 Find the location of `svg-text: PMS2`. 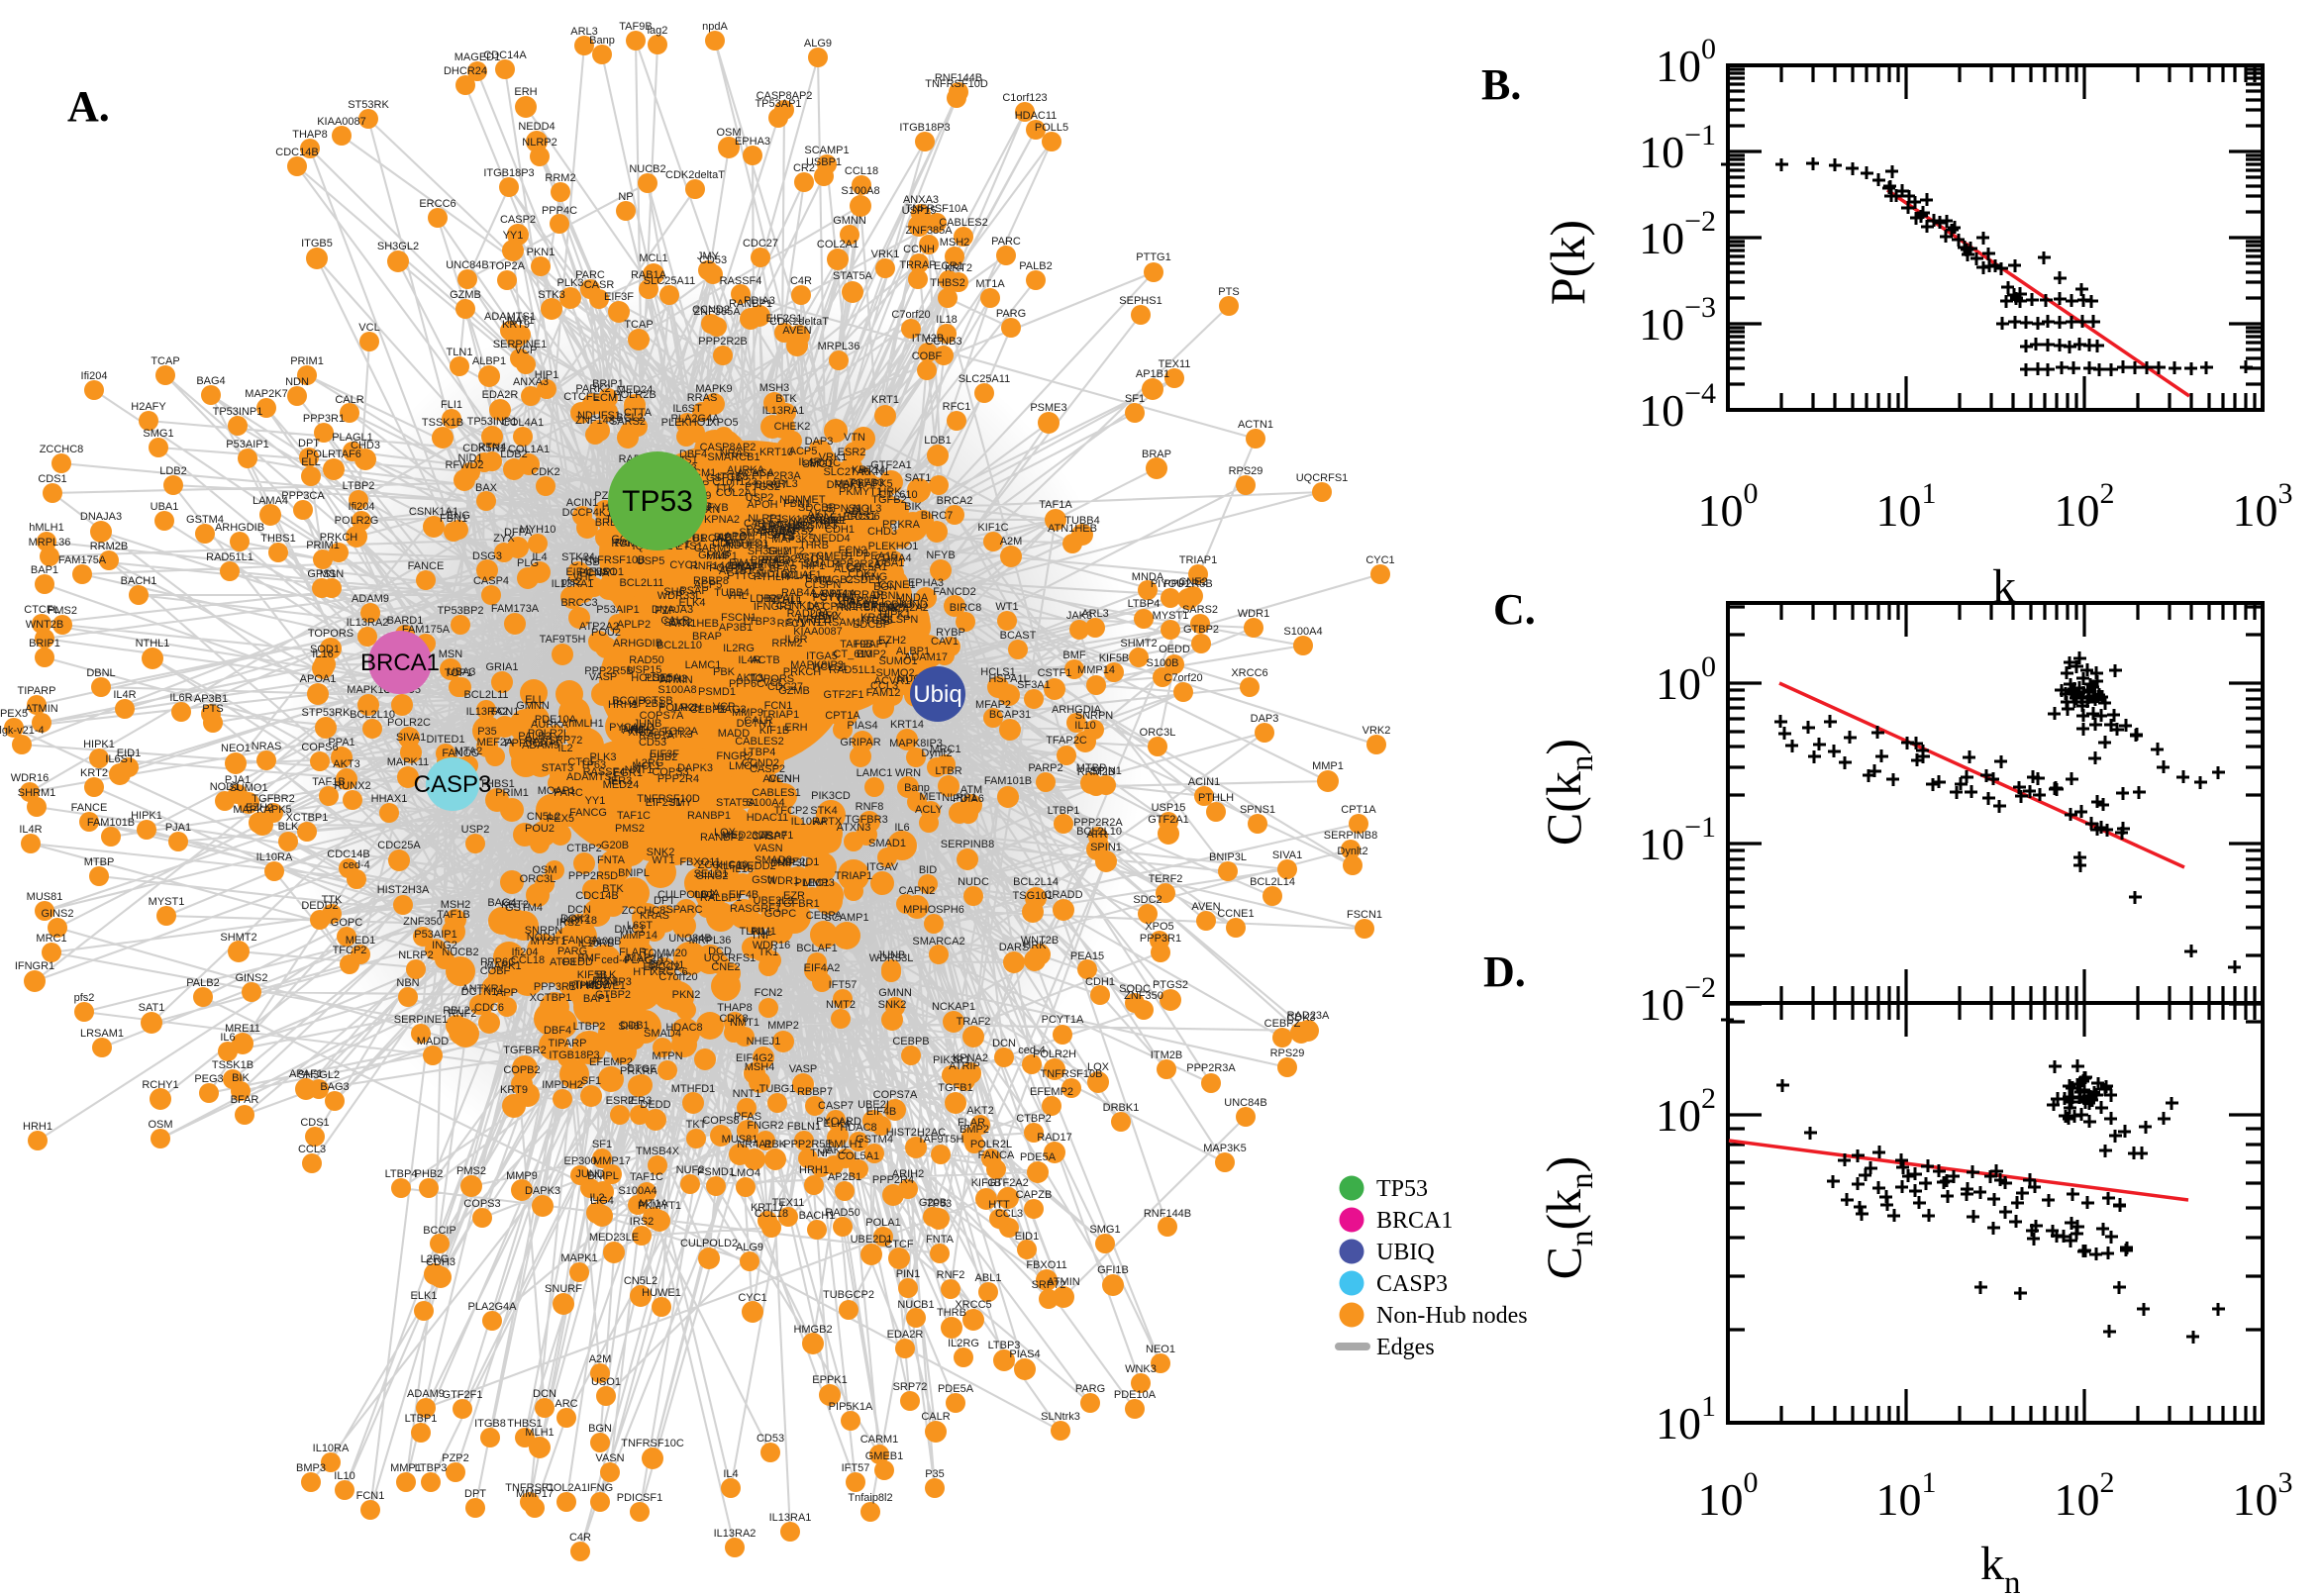

svg-text: PMS2 is located at coordinates (63, 611).